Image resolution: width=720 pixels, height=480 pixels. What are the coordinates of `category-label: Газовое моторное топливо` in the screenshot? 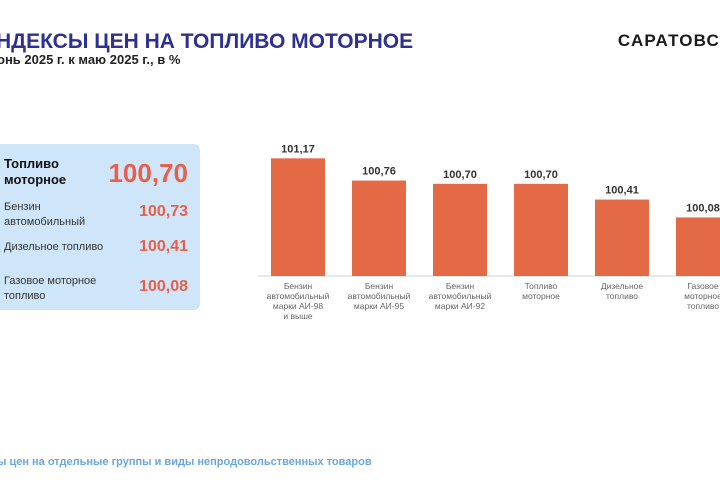 It's located at (702, 296).